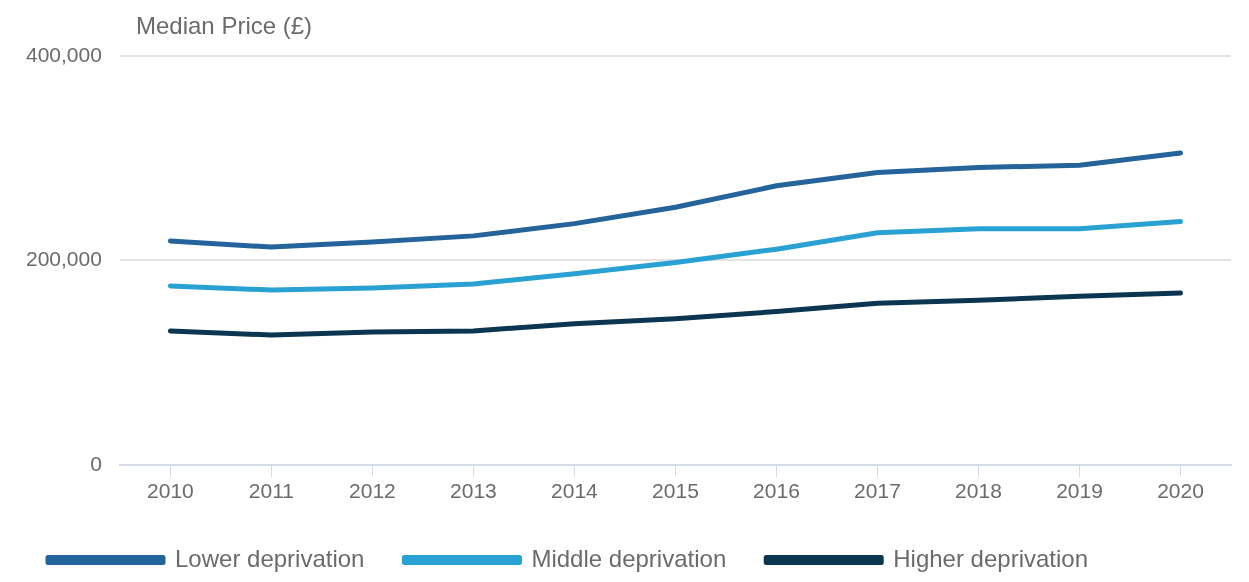 This screenshot has height=582, width=1249. Describe the element at coordinates (224, 26) in the screenshot. I see `y-axis-title: Median Price (£)` at that location.